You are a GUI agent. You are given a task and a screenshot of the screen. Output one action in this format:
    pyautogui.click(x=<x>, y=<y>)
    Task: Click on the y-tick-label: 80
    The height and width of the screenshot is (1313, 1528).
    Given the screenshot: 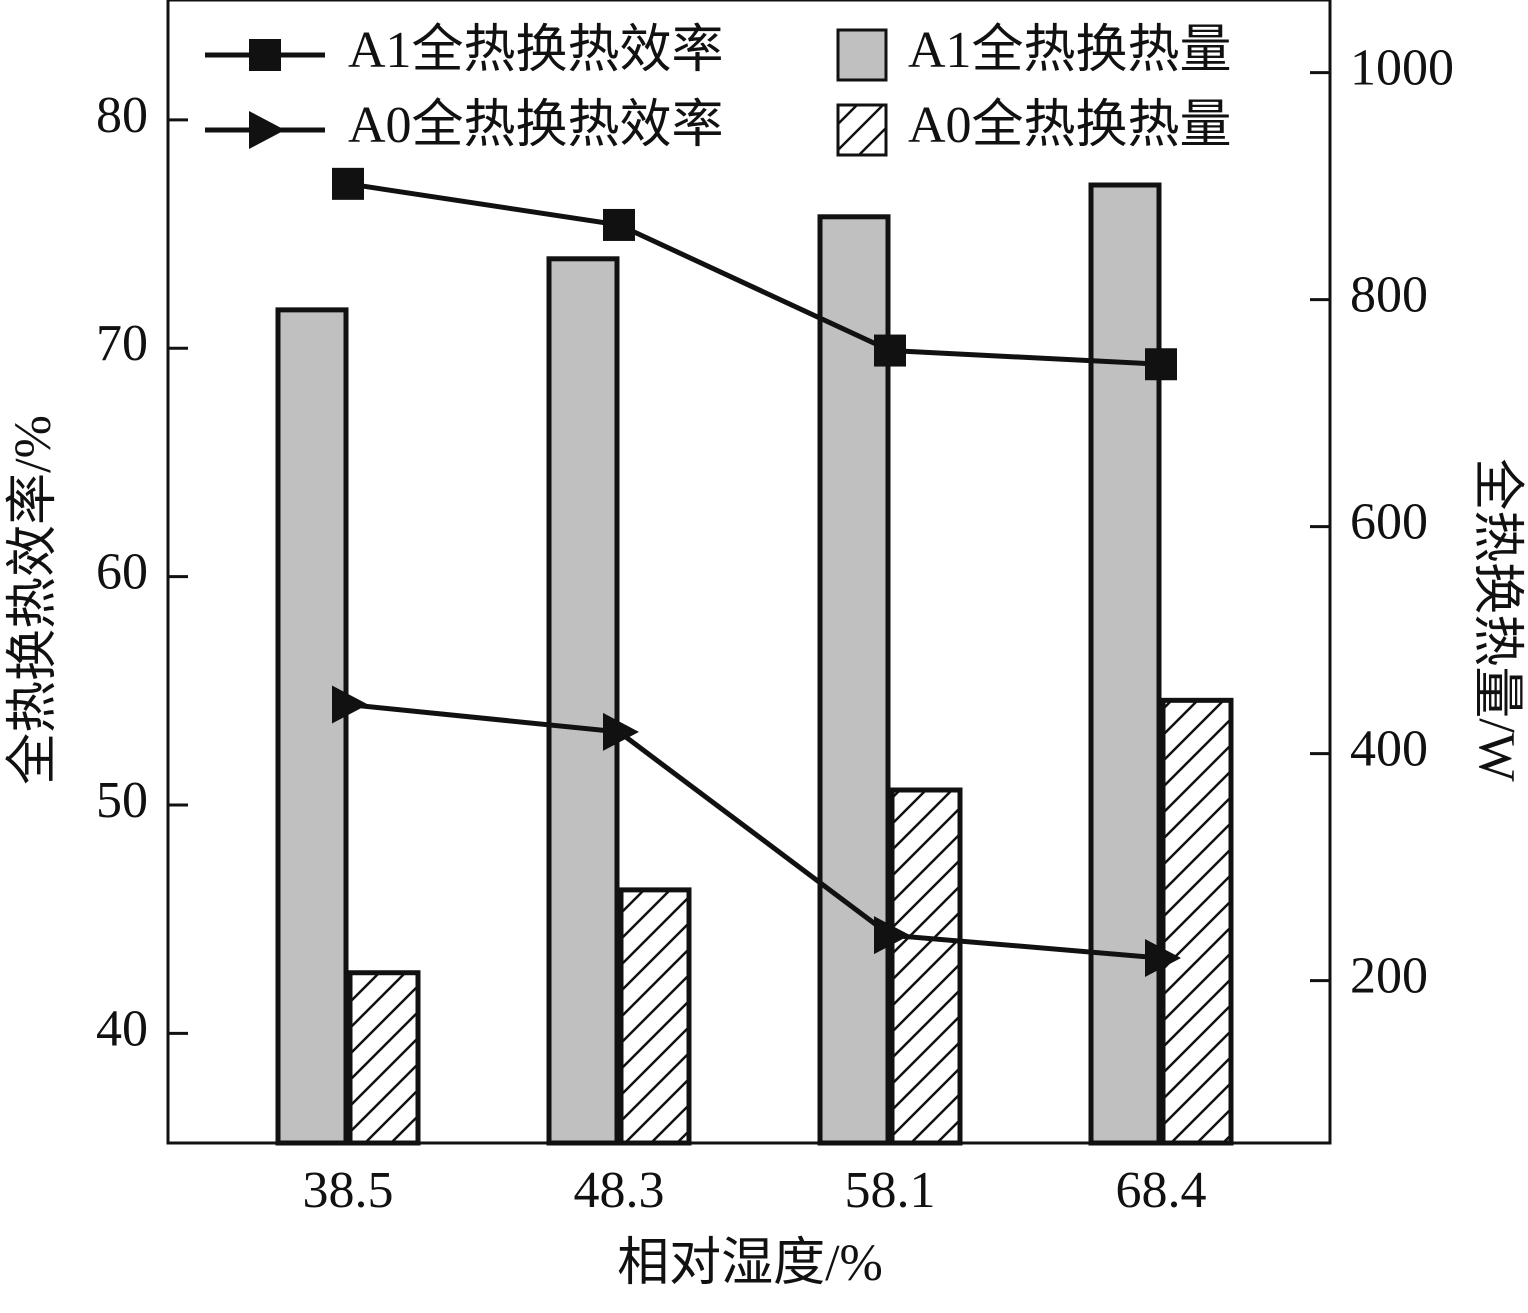 What is the action you would take?
    pyautogui.click(x=122, y=115)
    